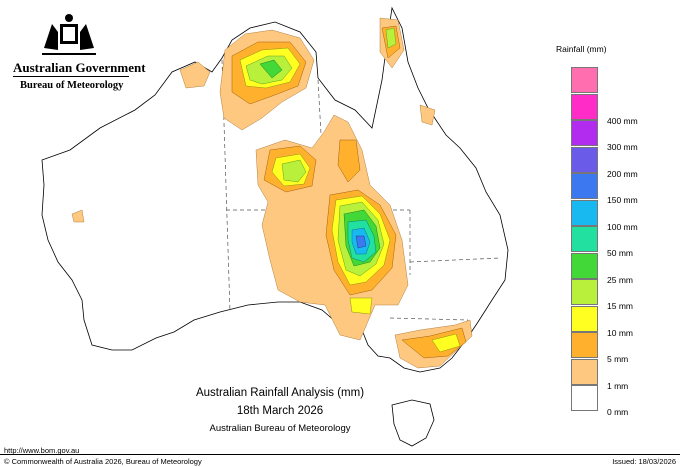 The width and height of the screenshot is (680, 467). Describe the element at coordinates (79, 67) in the screenshot. I see `agency-name: Australian Government` at that location.